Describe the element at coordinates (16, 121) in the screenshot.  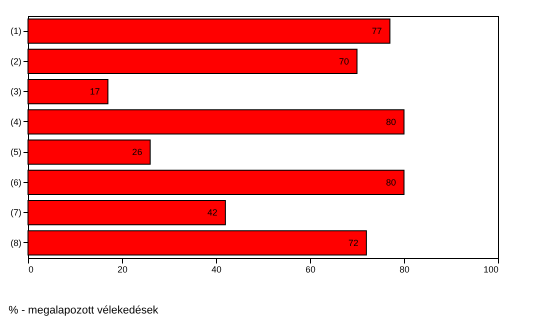
I see `y-tick-label: (4)` at that location.